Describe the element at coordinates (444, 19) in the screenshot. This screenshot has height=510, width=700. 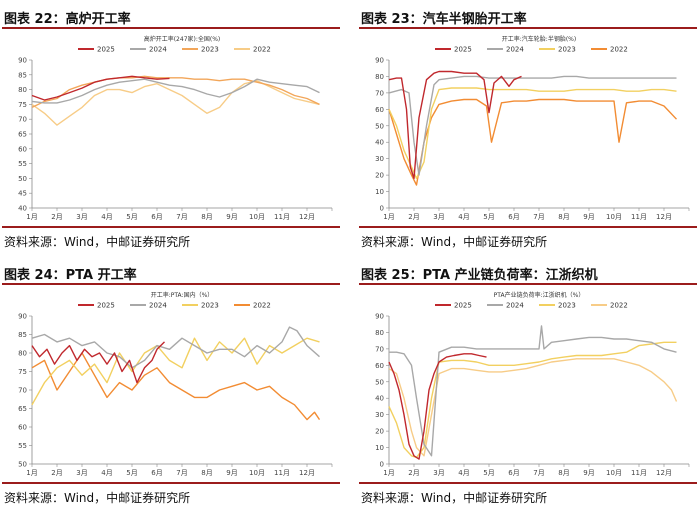
I see `figure-label: 图表 23：汽车半钢胎开工率` at that location.